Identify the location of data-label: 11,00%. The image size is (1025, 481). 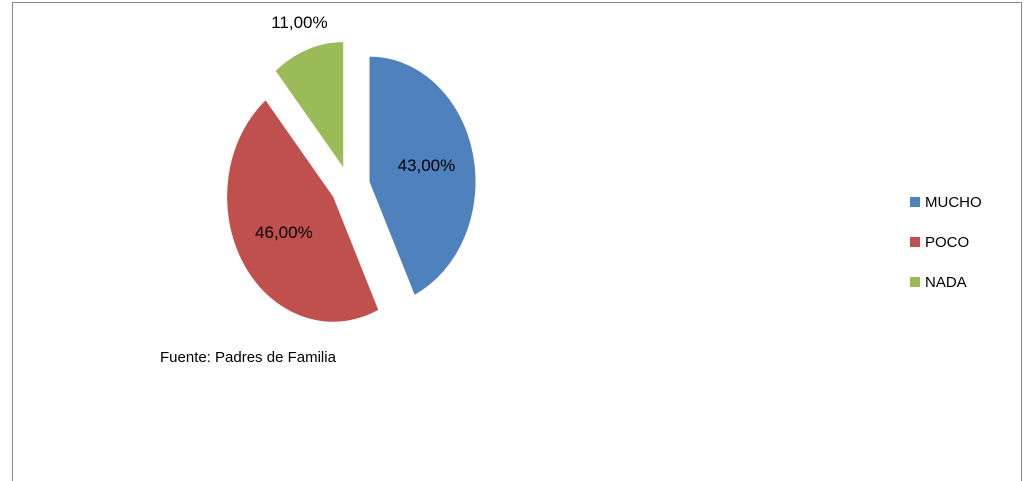
(299, 22).